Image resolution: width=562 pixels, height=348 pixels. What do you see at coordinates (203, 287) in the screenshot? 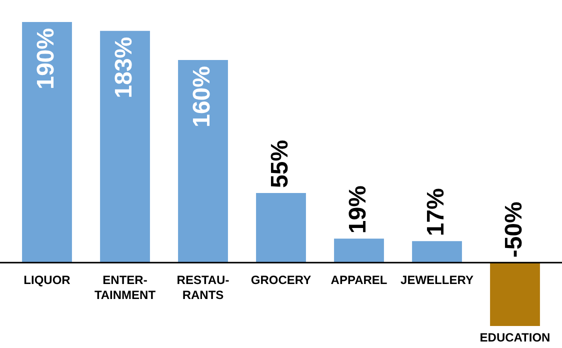
I see `x-tick-label: RESTAU- RANTS` at bounding box center [203, 287].